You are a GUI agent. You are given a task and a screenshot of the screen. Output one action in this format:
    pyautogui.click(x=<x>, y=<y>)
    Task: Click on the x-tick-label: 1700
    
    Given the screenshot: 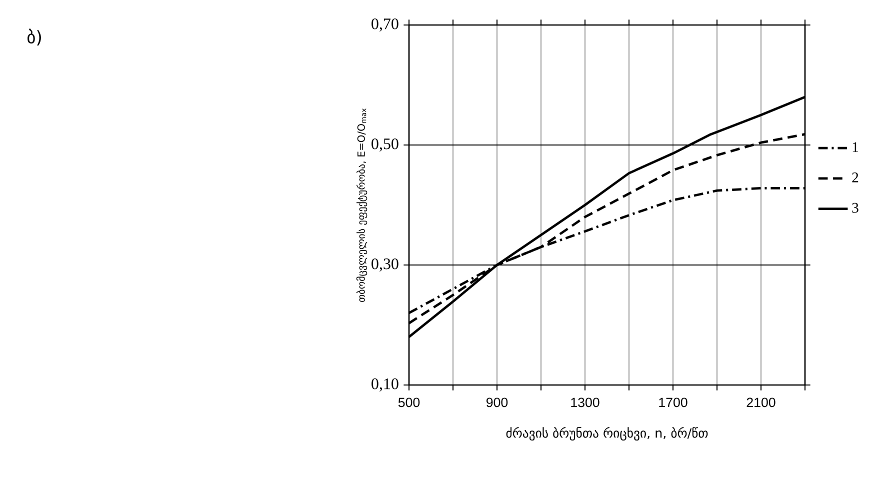 What is the action you would take?
    pyautogui.click(x=673, y=403)
    